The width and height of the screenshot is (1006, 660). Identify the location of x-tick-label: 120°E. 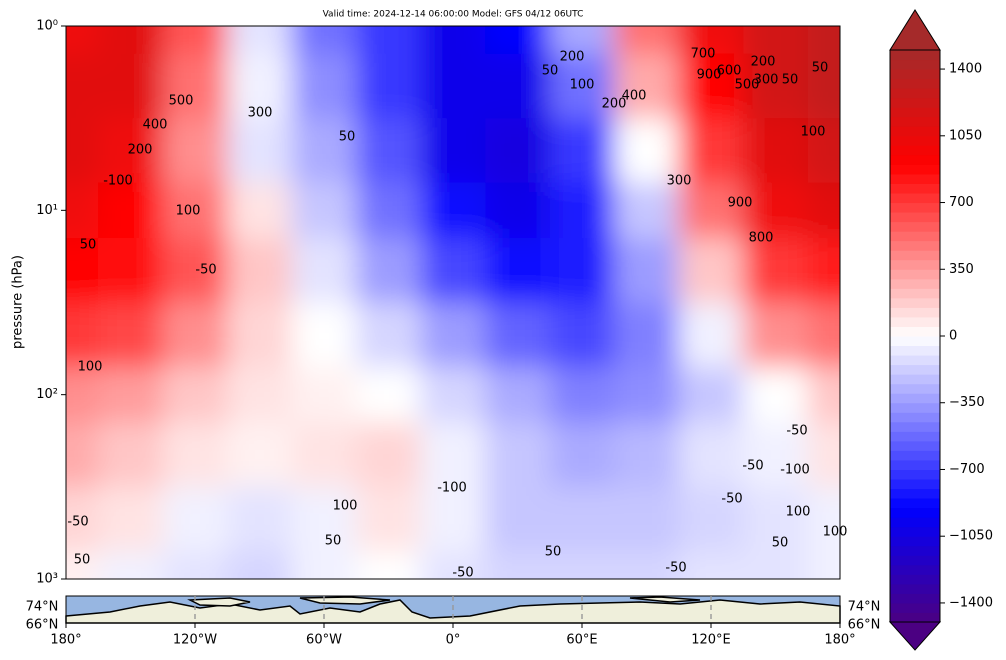
(711, 640).